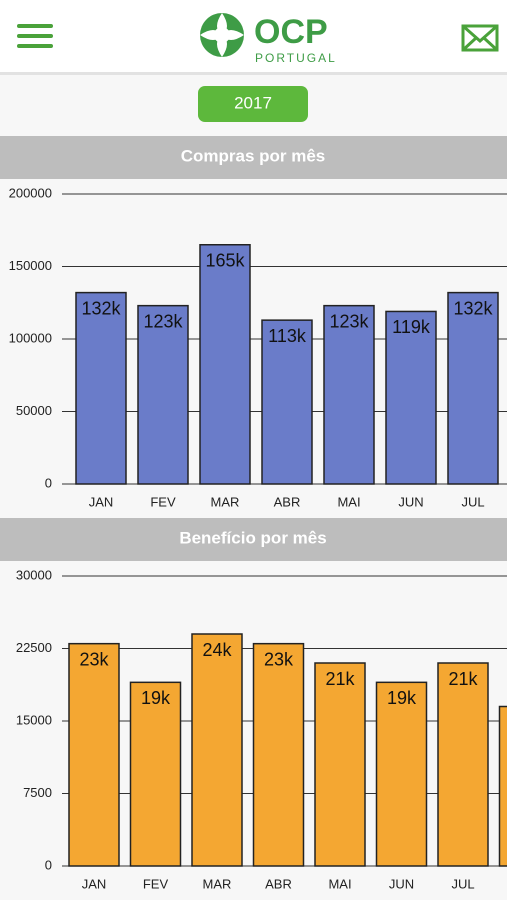 The image size is (507, 900). I want to click on y-tick-label: 30000, so click(34, 574).